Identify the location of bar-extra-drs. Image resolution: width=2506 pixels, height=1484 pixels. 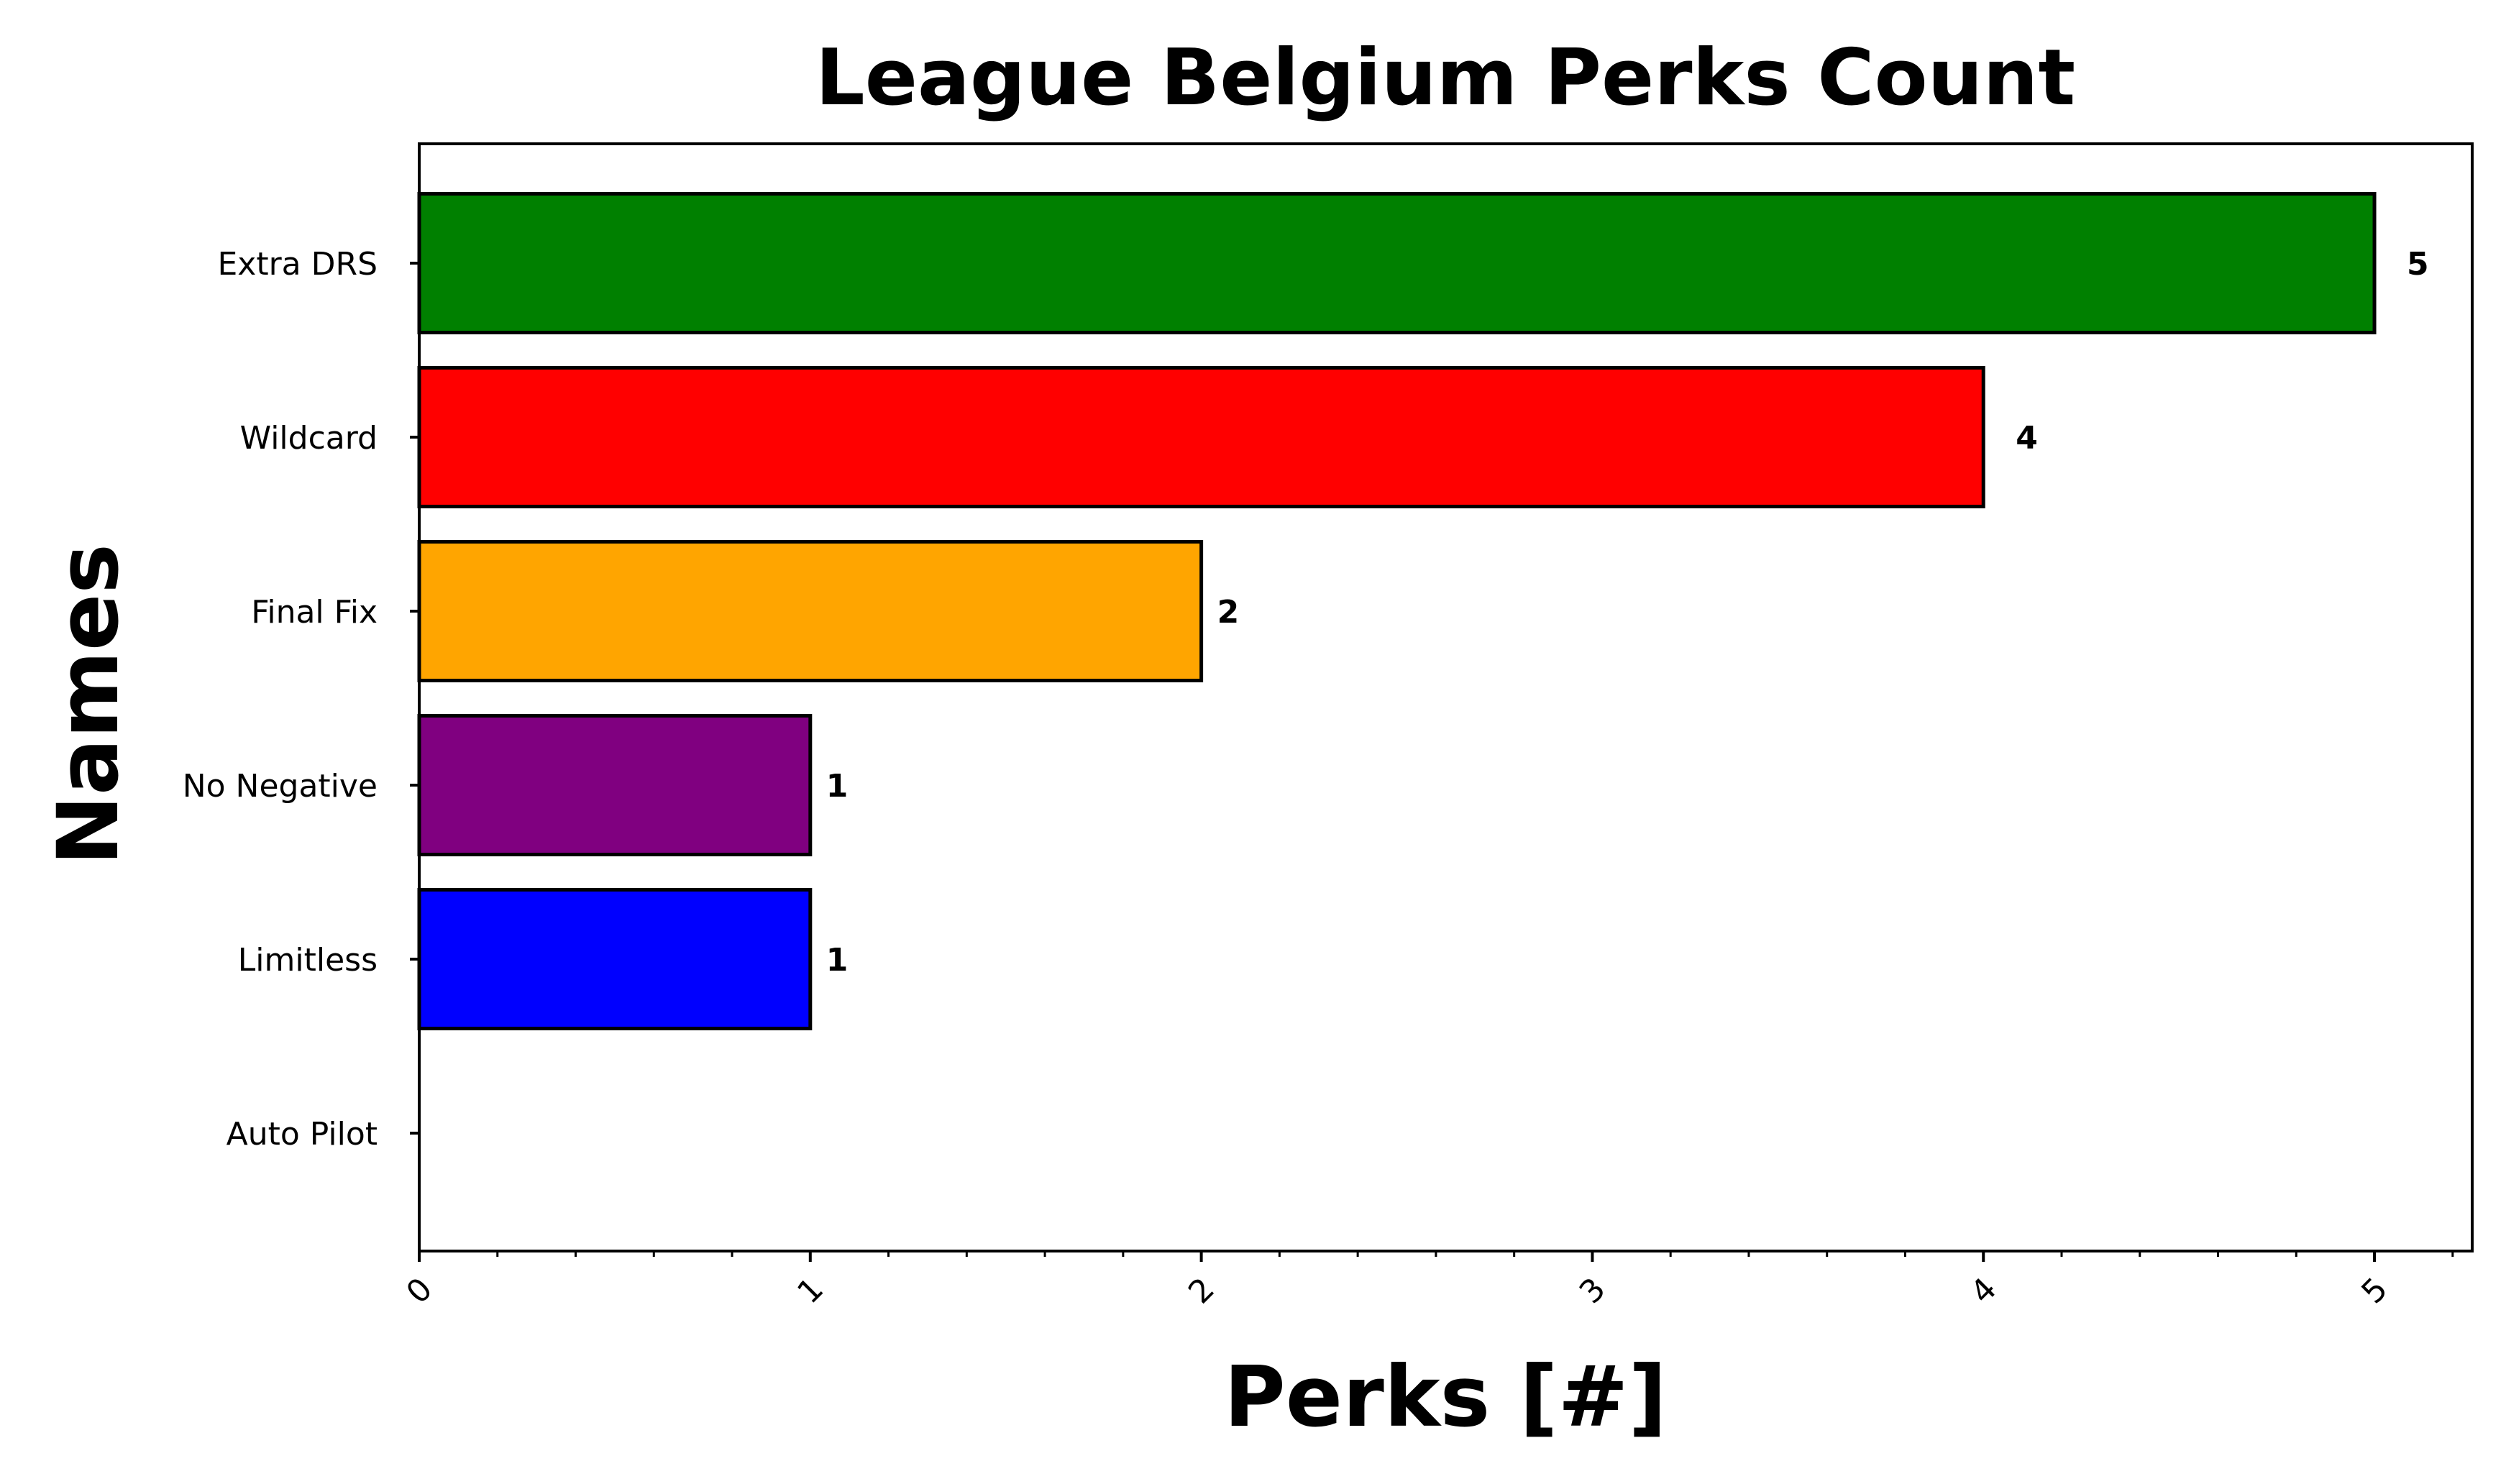
(1397, 263).